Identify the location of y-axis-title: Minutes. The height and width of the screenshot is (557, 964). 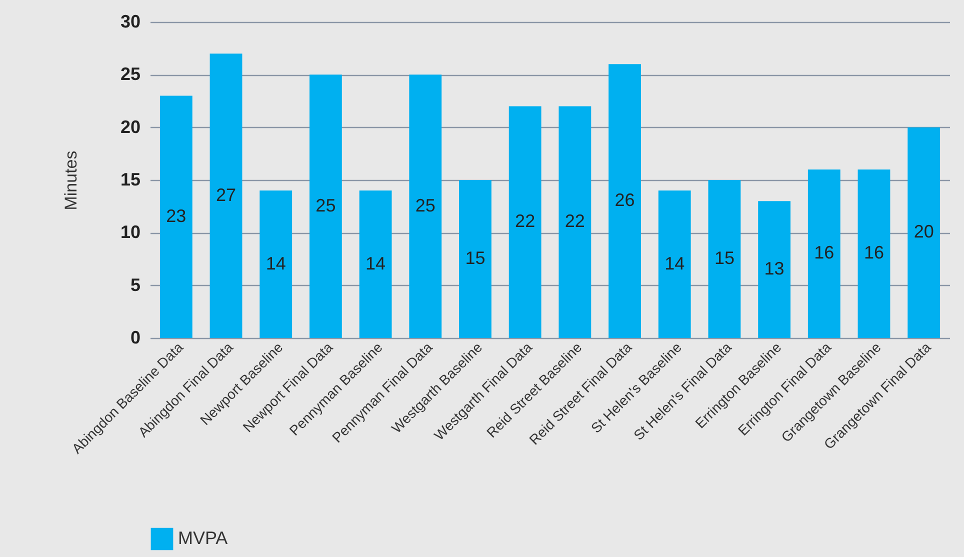
(70, 180).